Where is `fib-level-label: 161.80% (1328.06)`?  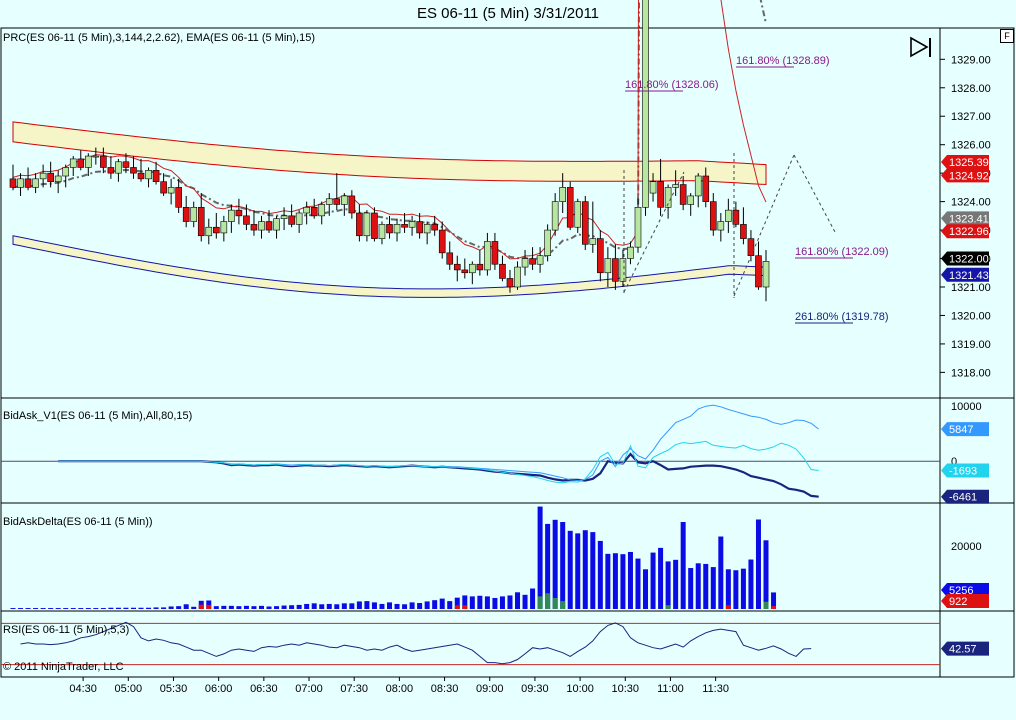
fib-level-label: 161.80% (1328.06) is located at coordinates (672, 85).